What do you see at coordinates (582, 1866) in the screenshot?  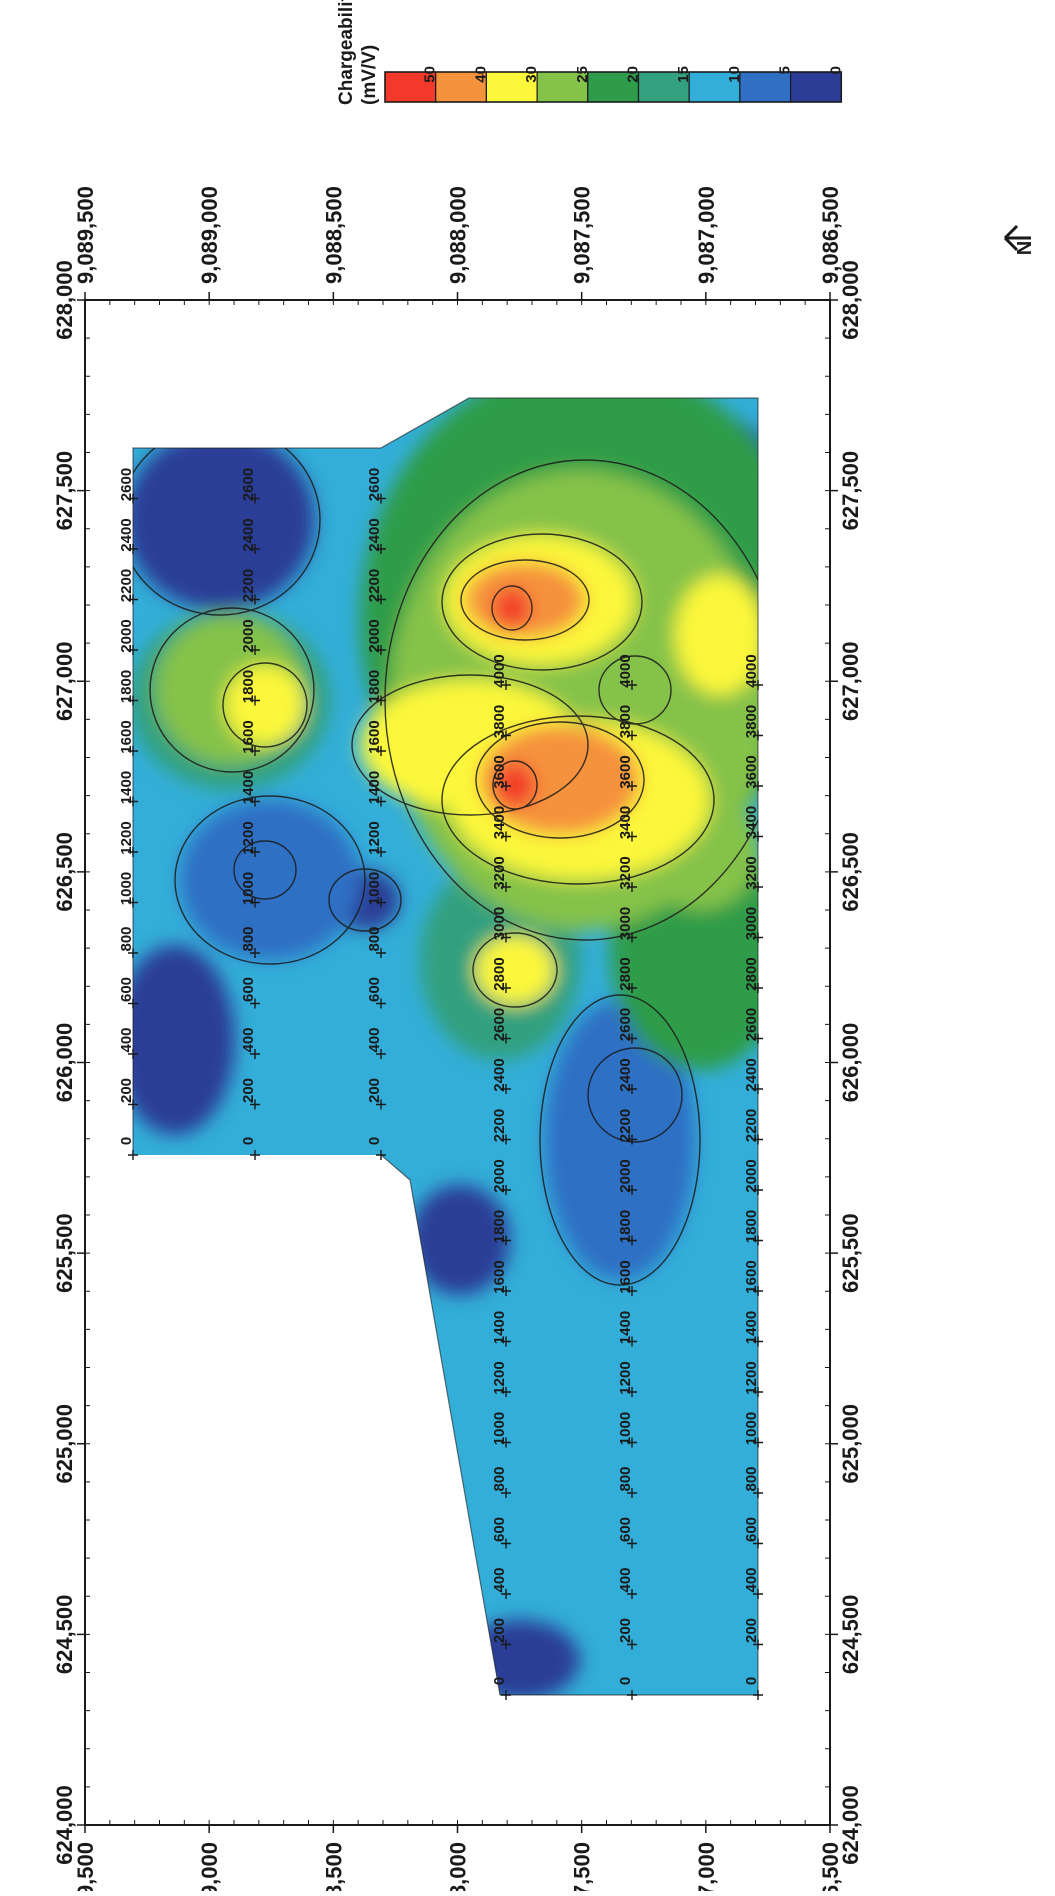 I see `northing-label: 9,087,500` at bounding box center [582, 1866].